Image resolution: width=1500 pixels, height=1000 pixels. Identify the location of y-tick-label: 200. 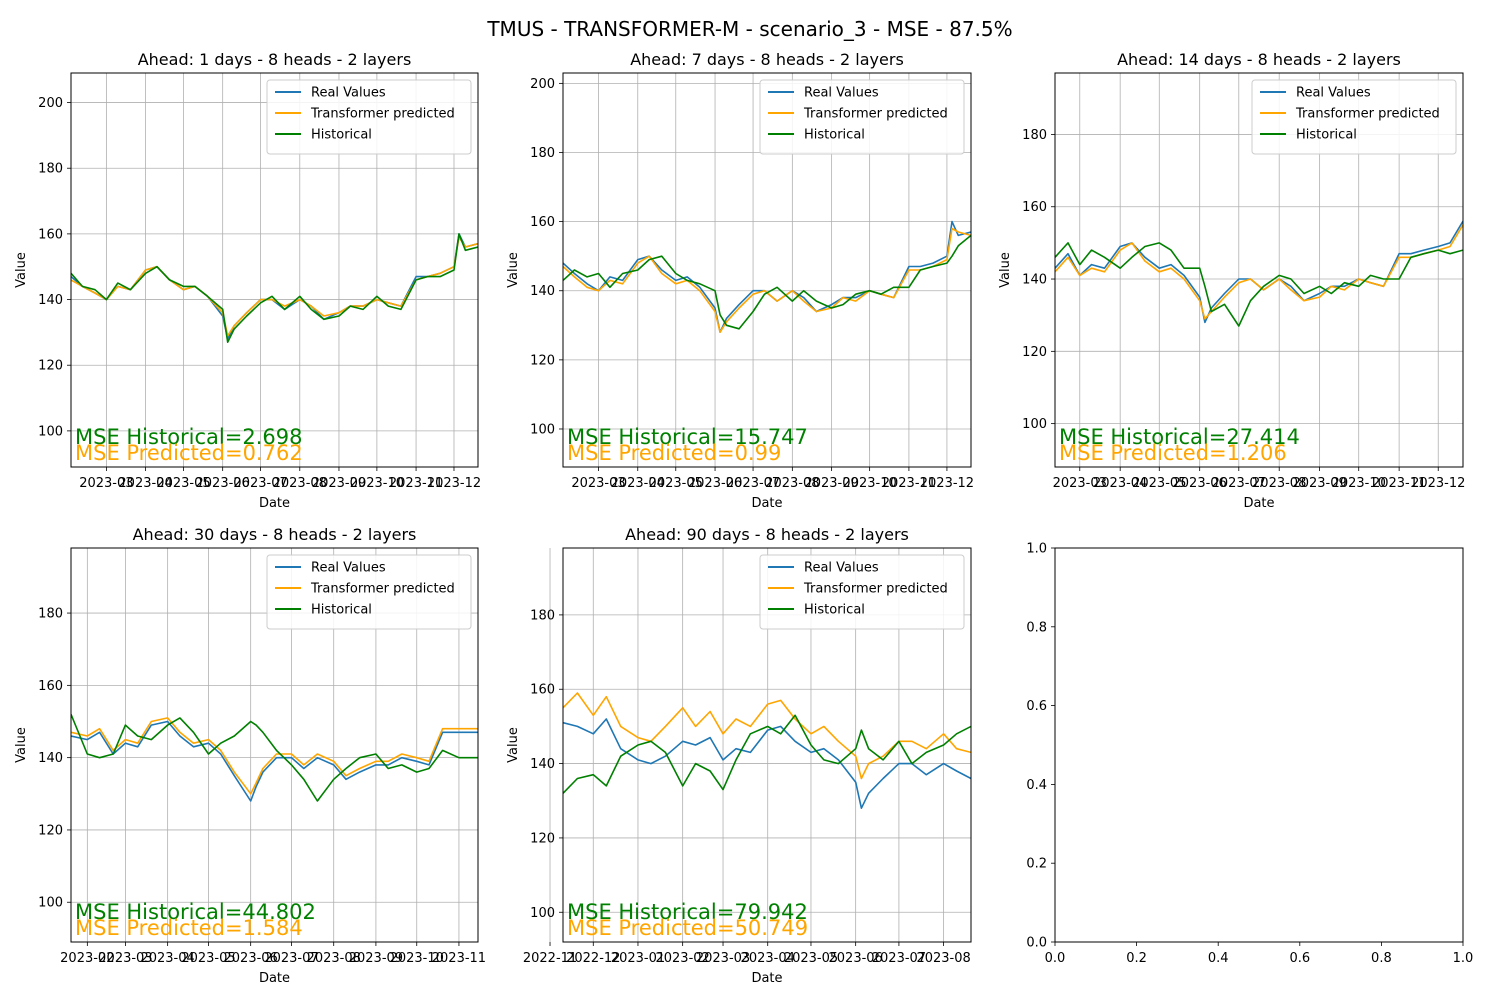
(542, 84).